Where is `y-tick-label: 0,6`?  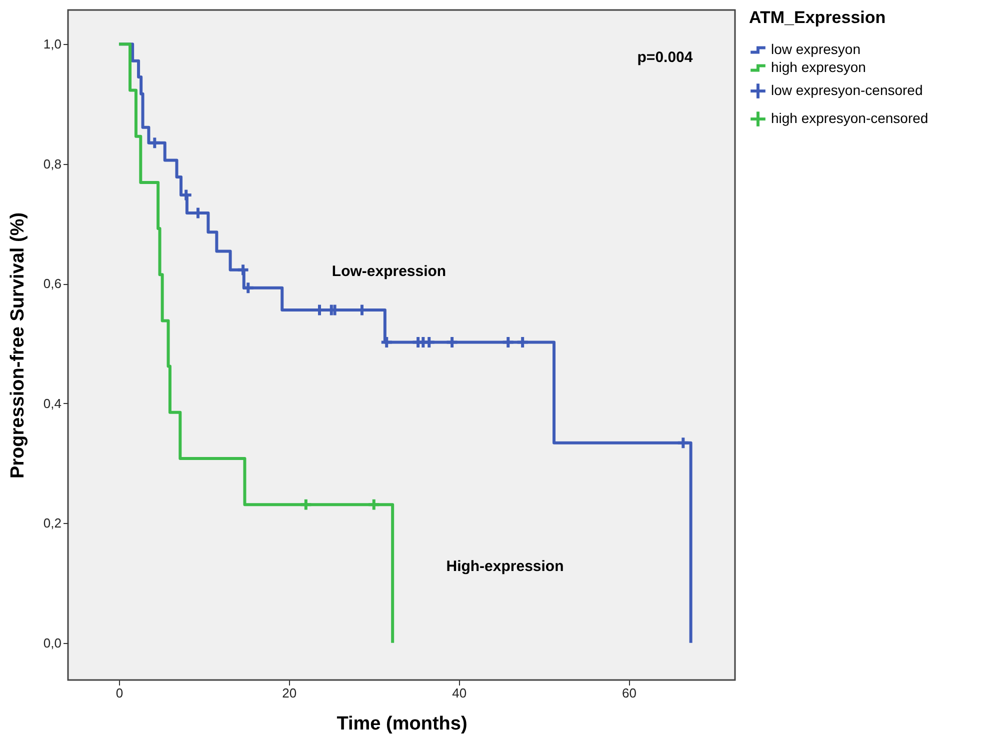 y-tick-label: 0,6 is located at coordinates (52, 284).